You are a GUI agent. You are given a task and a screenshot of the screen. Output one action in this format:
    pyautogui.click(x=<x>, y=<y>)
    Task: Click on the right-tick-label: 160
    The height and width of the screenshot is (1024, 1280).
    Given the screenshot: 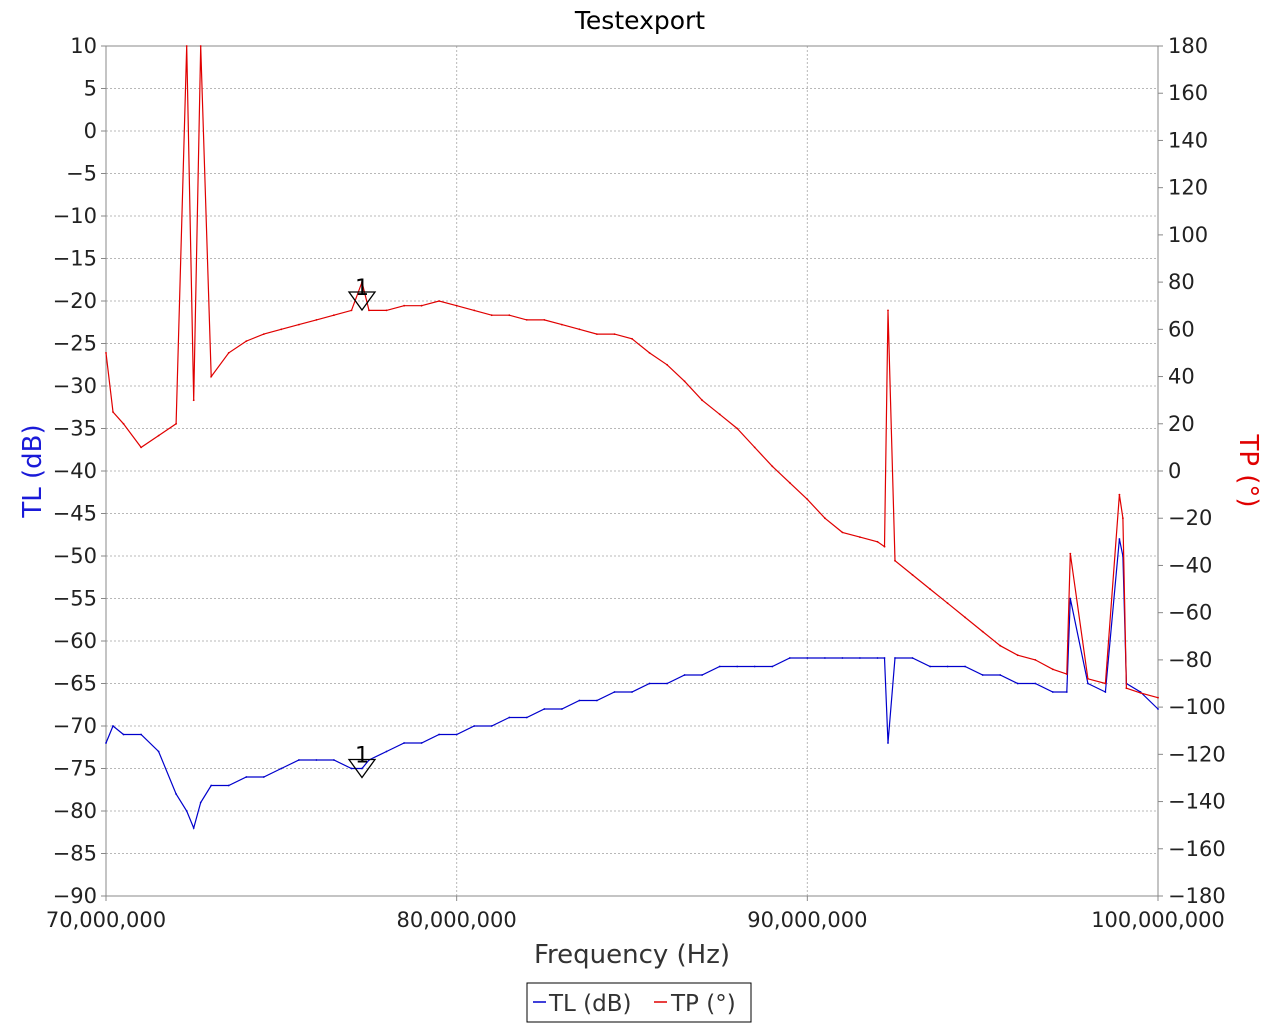 What is the action you would take?
    pyautogui.click(x=1188, y=93)
    